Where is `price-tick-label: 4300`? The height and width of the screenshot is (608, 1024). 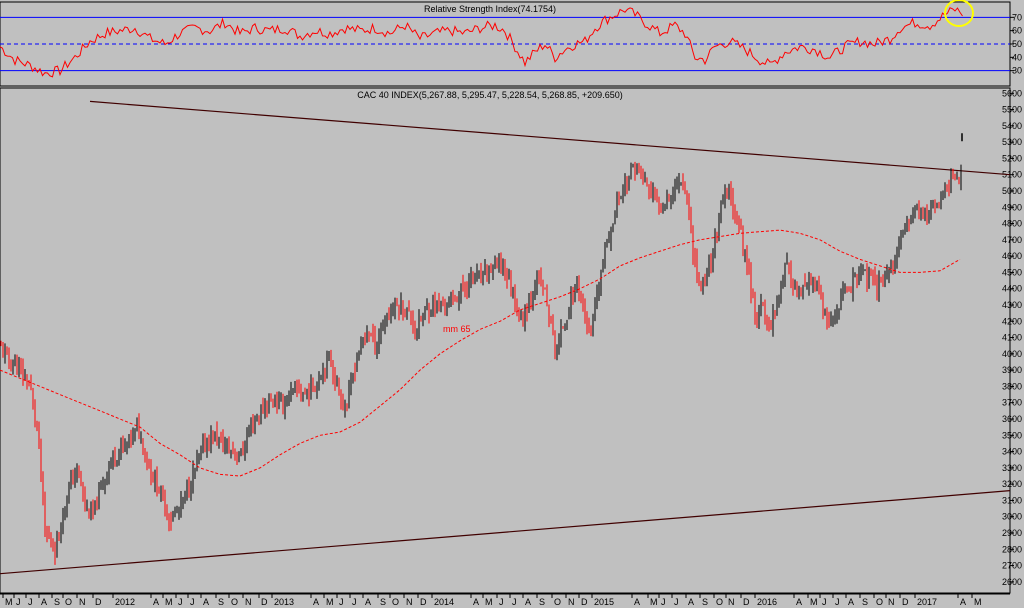
price-tick-label: 4300 is located at coordinates (1012, 305).